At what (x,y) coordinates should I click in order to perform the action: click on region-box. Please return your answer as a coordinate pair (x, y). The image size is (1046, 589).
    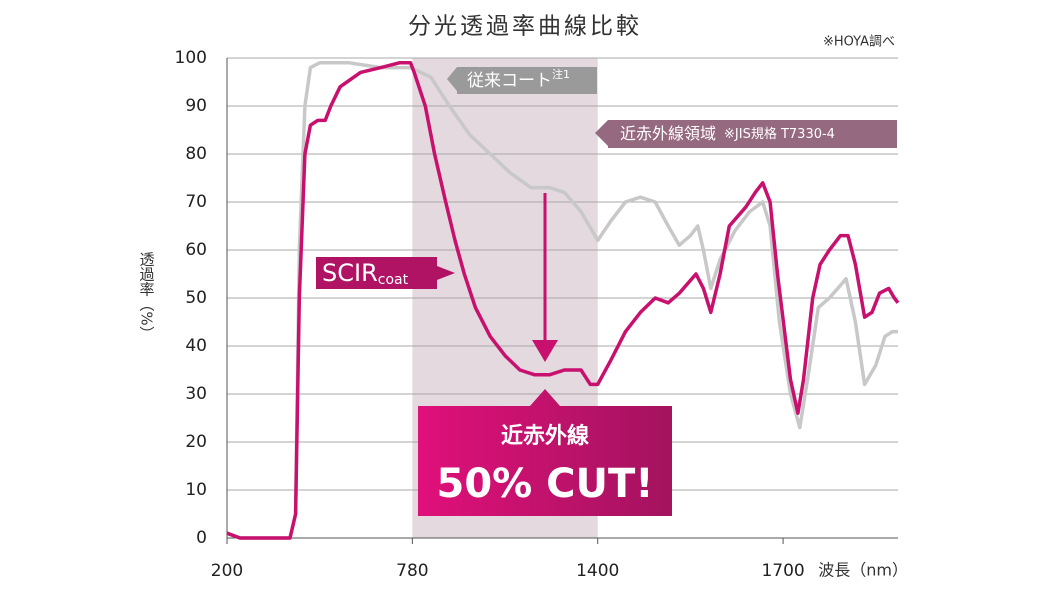
    Looking at the image, I should click on (746, 134).